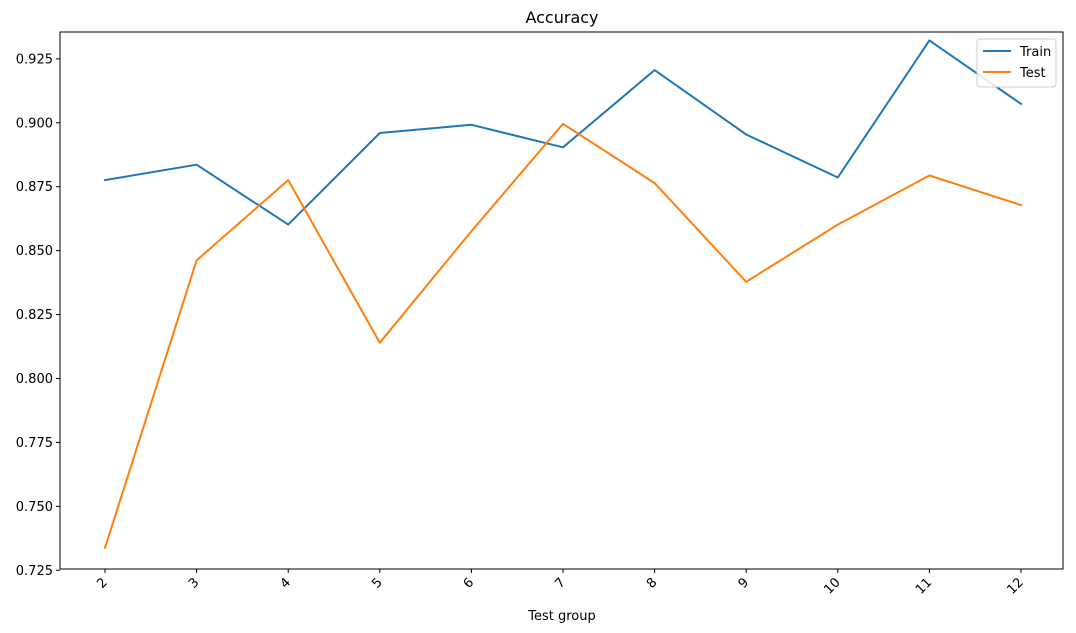 This screenshot has width=1076, height=633. I want to click on y-tick-label: 0.775, so click(34, 443).